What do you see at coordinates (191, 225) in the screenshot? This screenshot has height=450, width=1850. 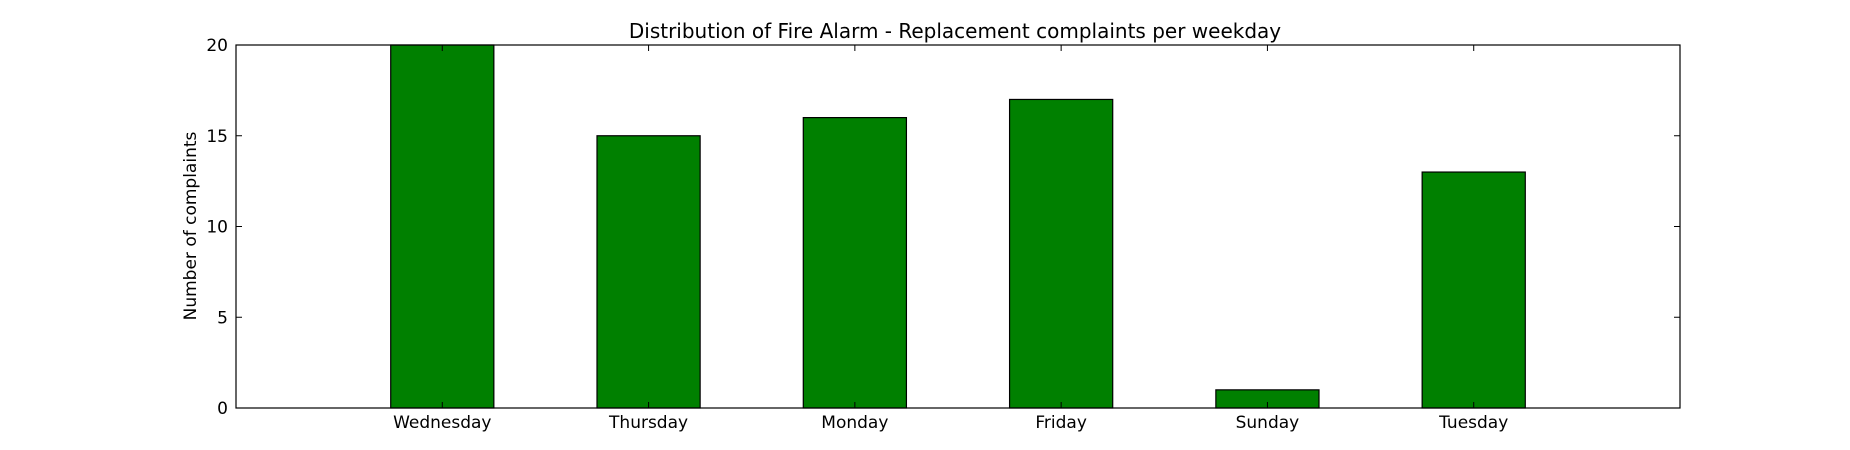 I see `y-axis-label: Number of complaints` at bounding box center [191, 225].